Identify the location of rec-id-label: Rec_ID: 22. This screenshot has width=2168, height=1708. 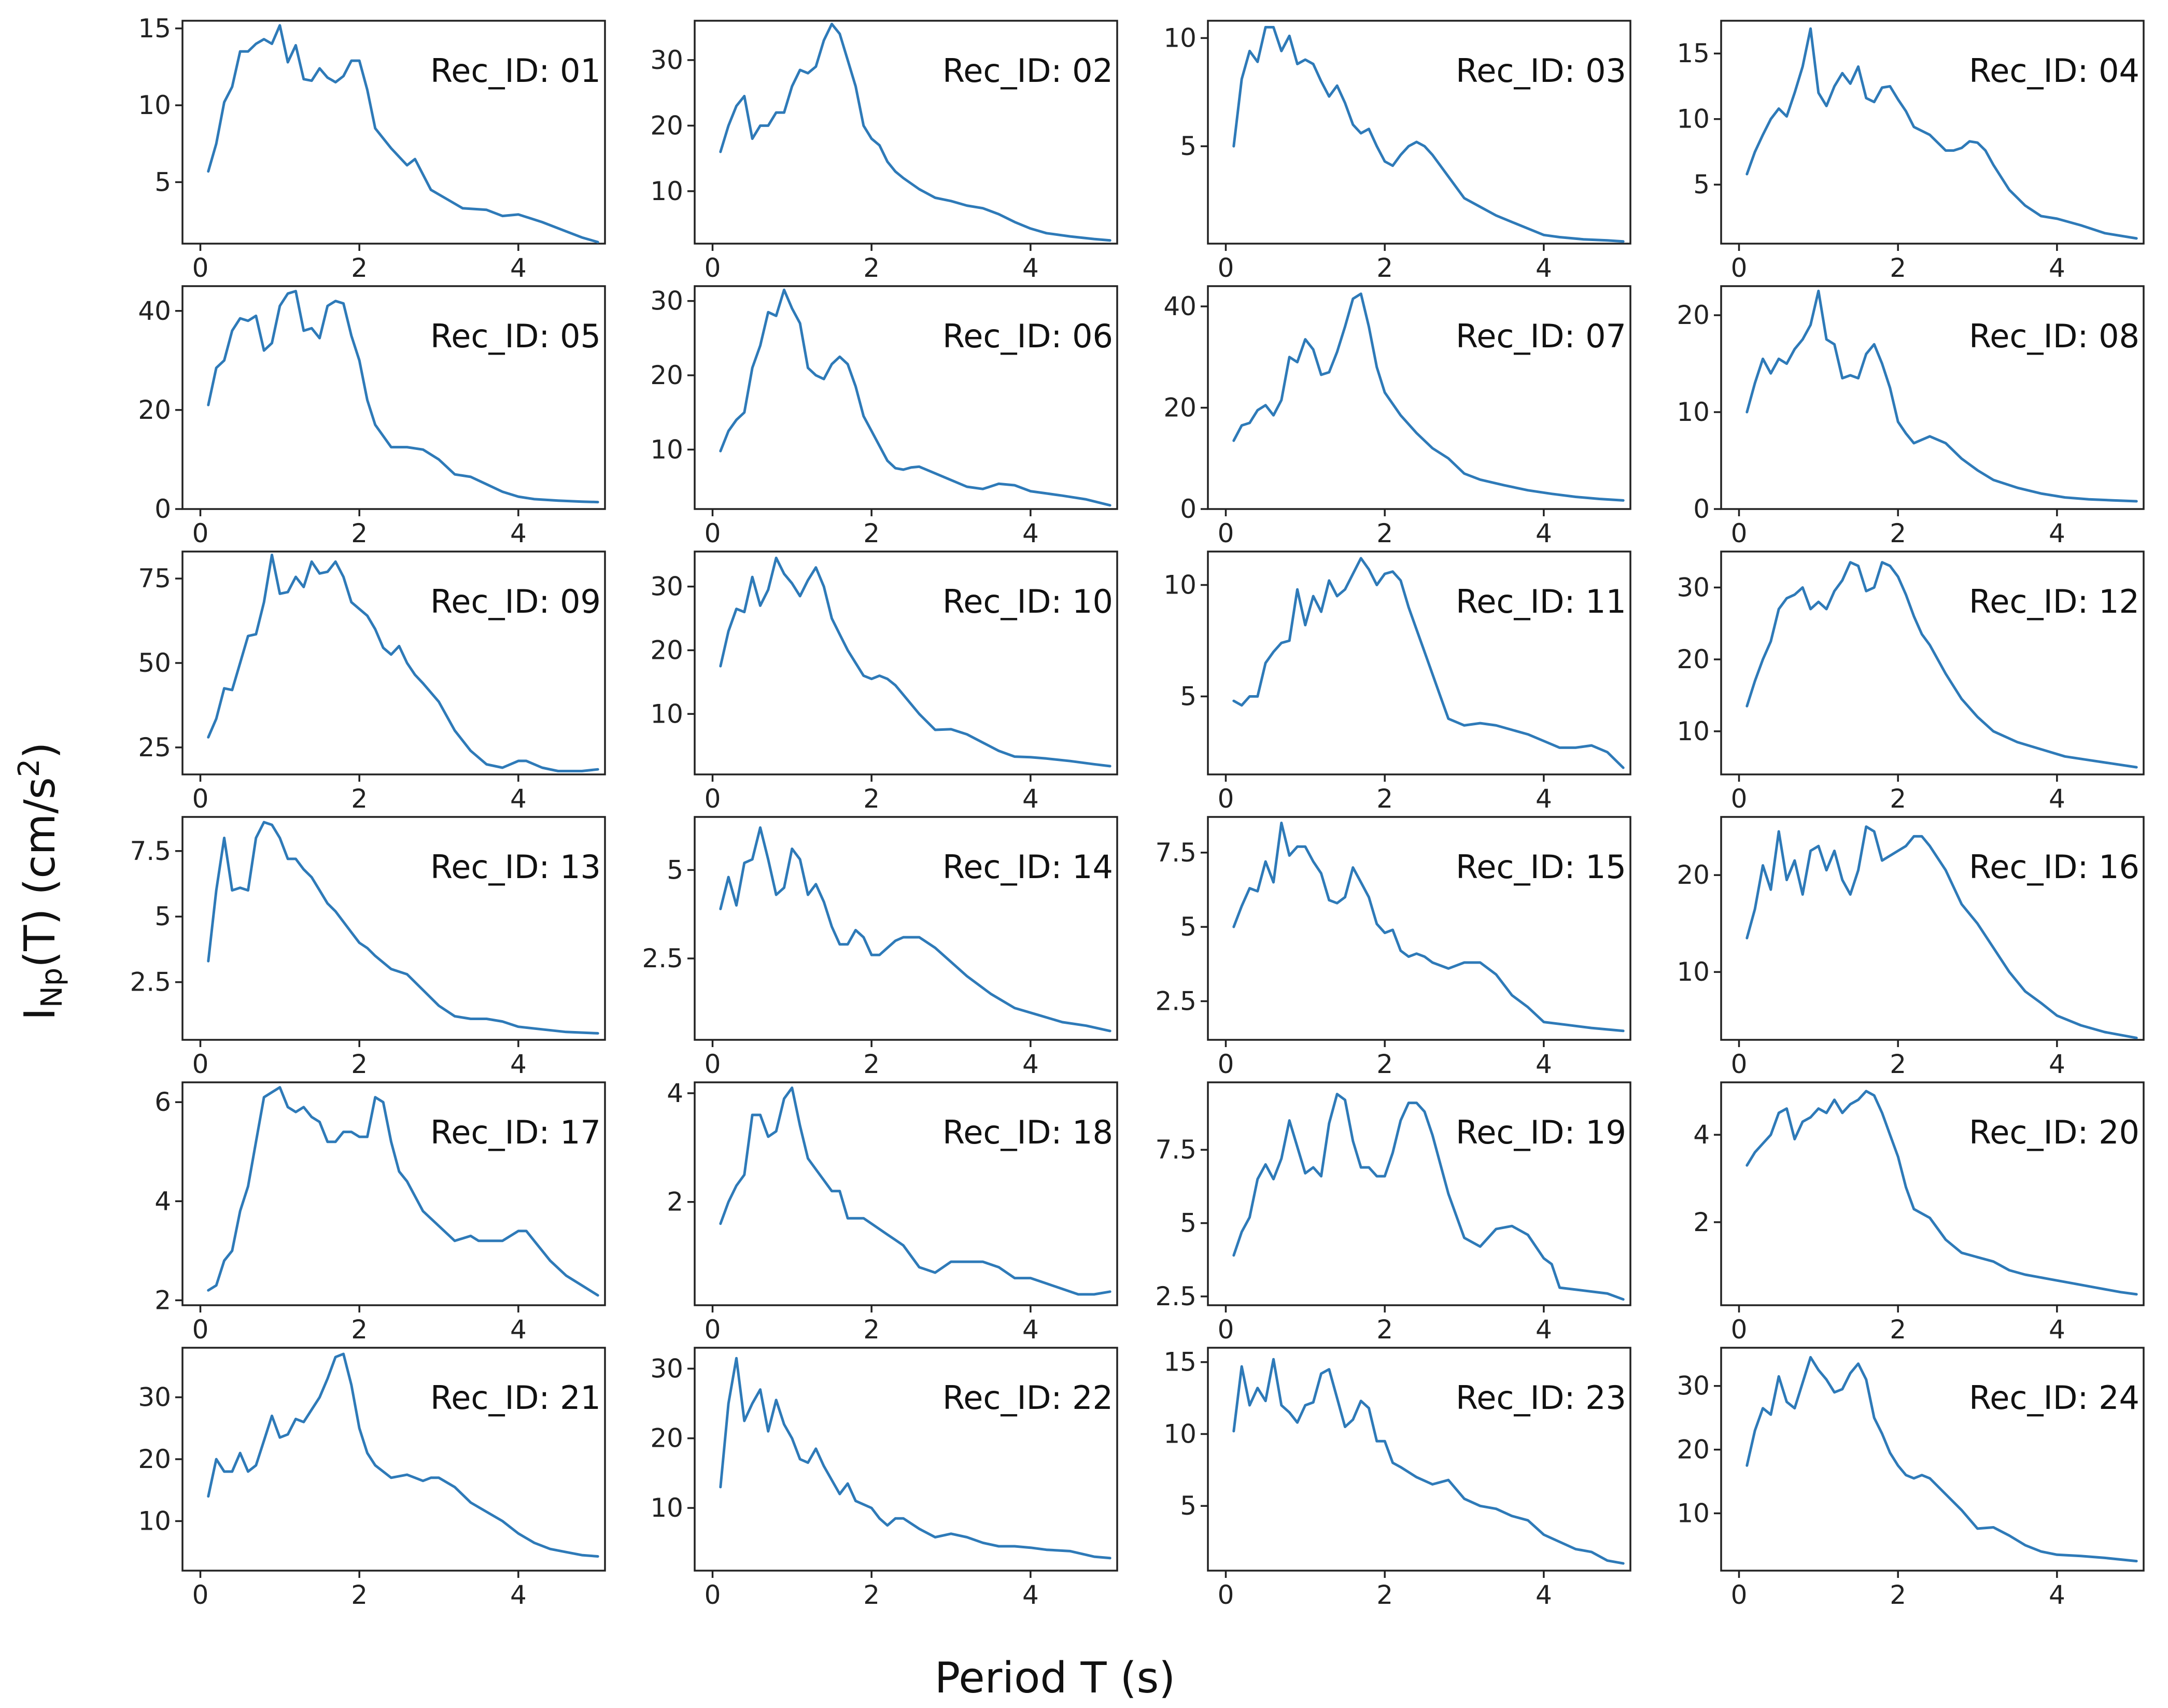
(1027, 1398).